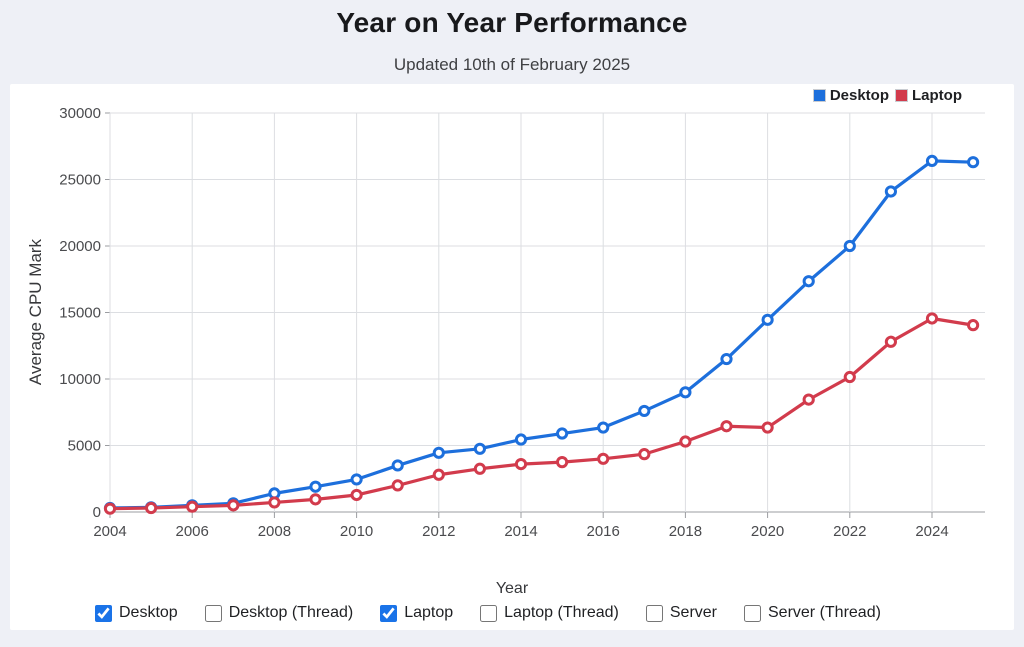  What do you see at coordinates (937, 95) in the screenshot?
I see `legend-label-laptop: Laptop` at bounding box center [937, 95].